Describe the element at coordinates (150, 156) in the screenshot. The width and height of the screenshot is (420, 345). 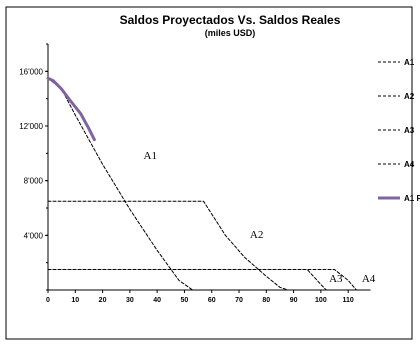
I see `annotation-label: A1` at that location.